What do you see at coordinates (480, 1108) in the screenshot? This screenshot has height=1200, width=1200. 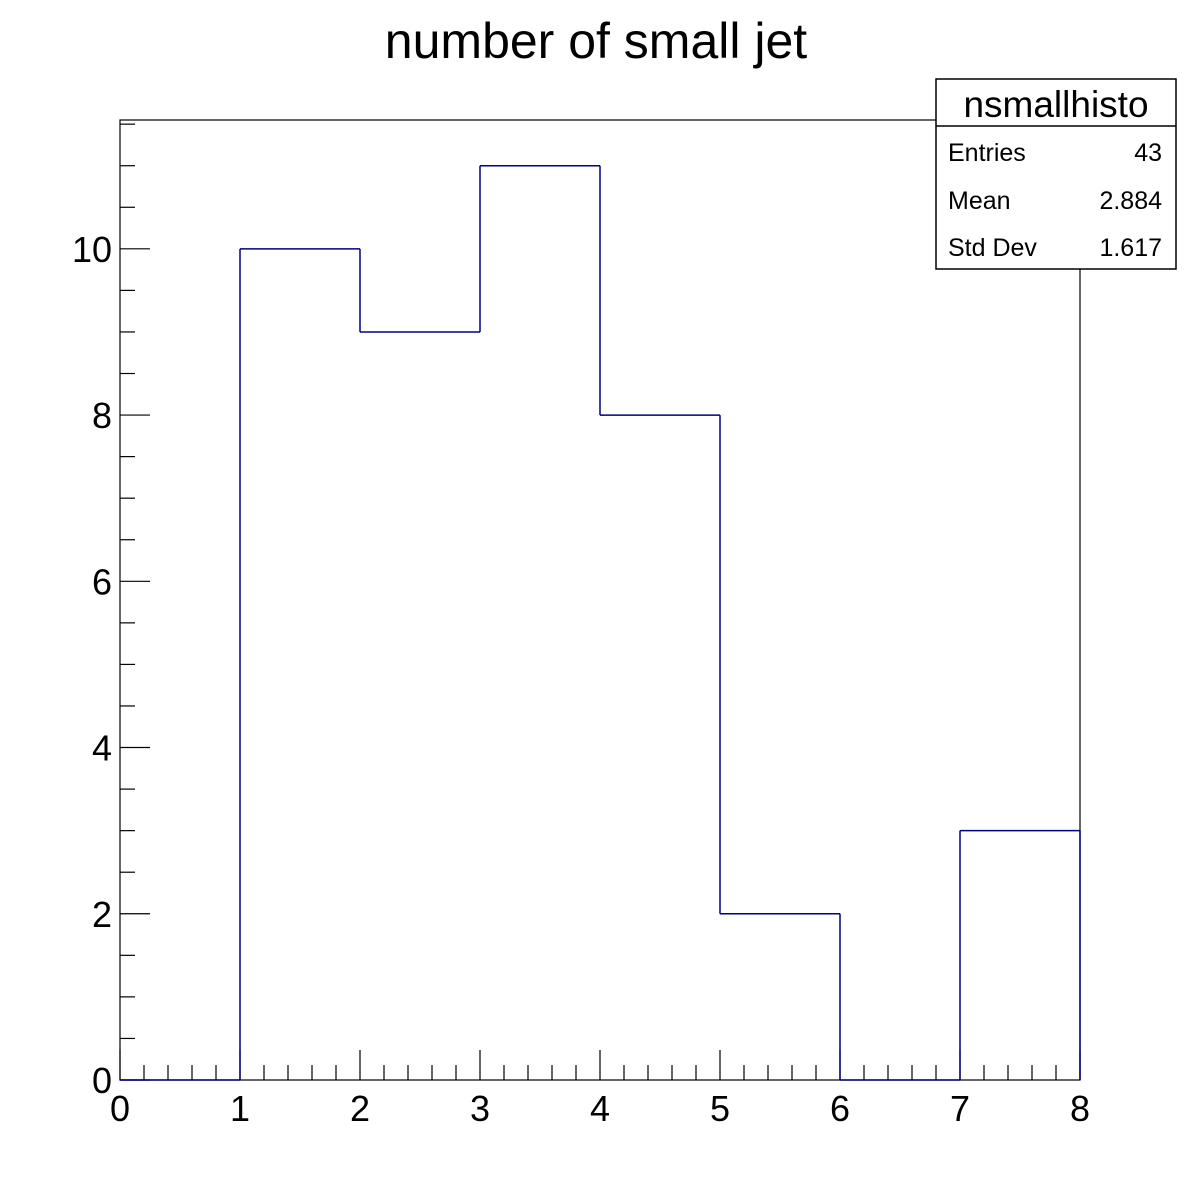 I see `x-tick-label: 3` at bounding box center [480, 1108].